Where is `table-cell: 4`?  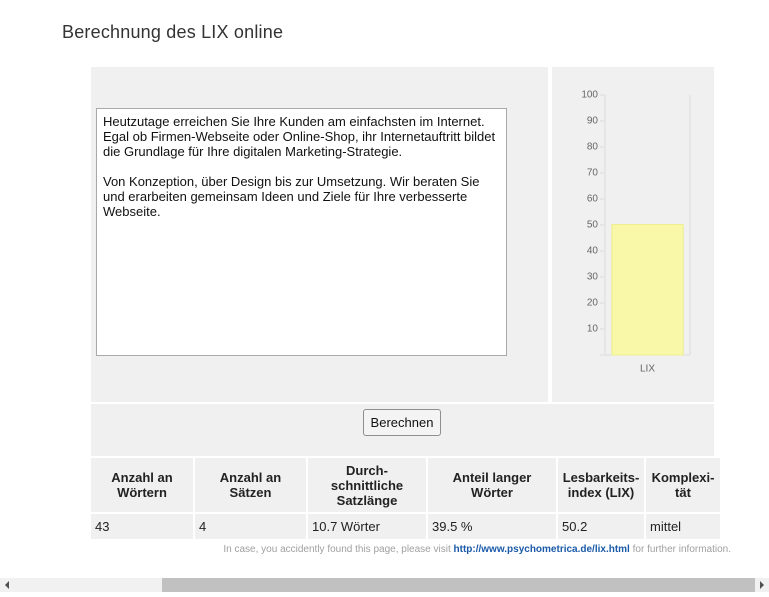
table-cell: 4 is located at coordinates (250, 526).